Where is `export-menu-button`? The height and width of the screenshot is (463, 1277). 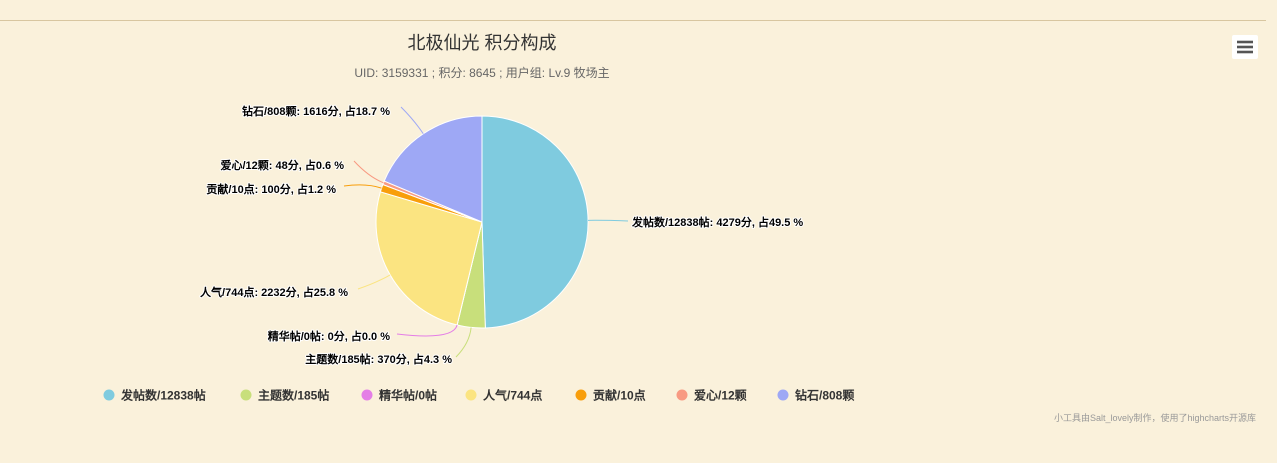 export-menu-button is located at coordinates (1245, 47).